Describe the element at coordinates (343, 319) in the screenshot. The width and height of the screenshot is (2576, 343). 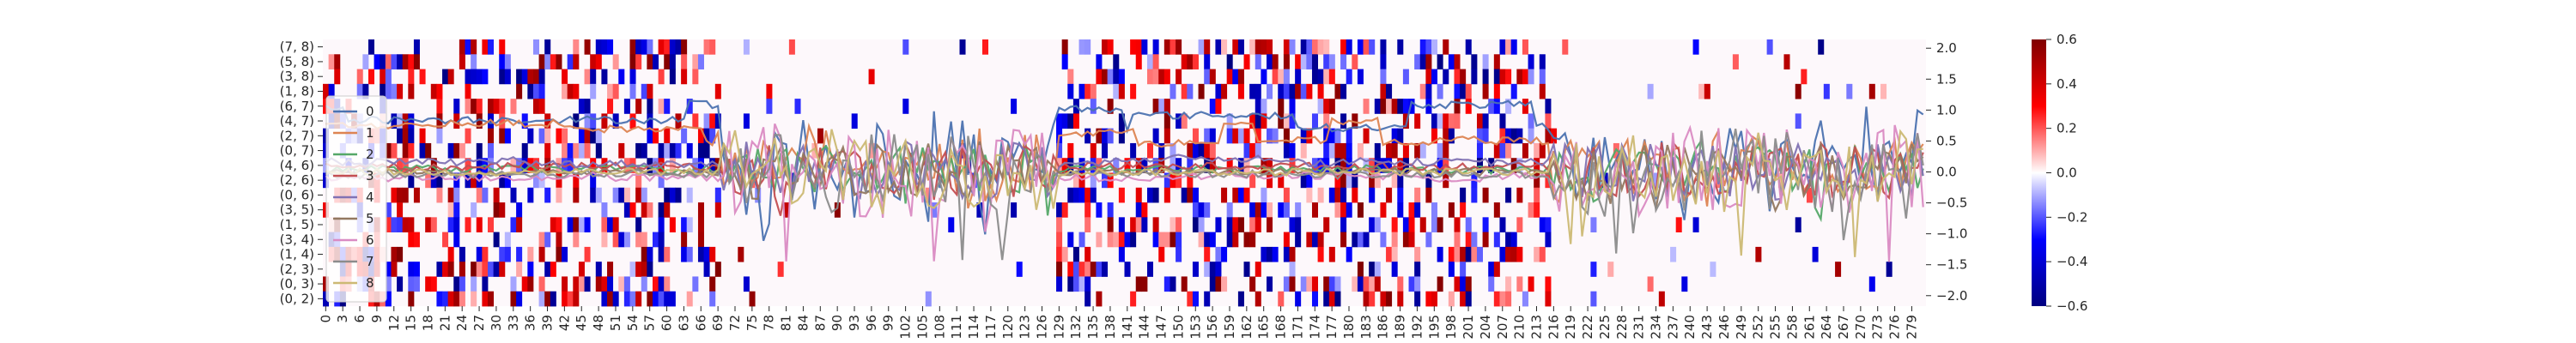
I see `x-tick-label: 3` at that location.